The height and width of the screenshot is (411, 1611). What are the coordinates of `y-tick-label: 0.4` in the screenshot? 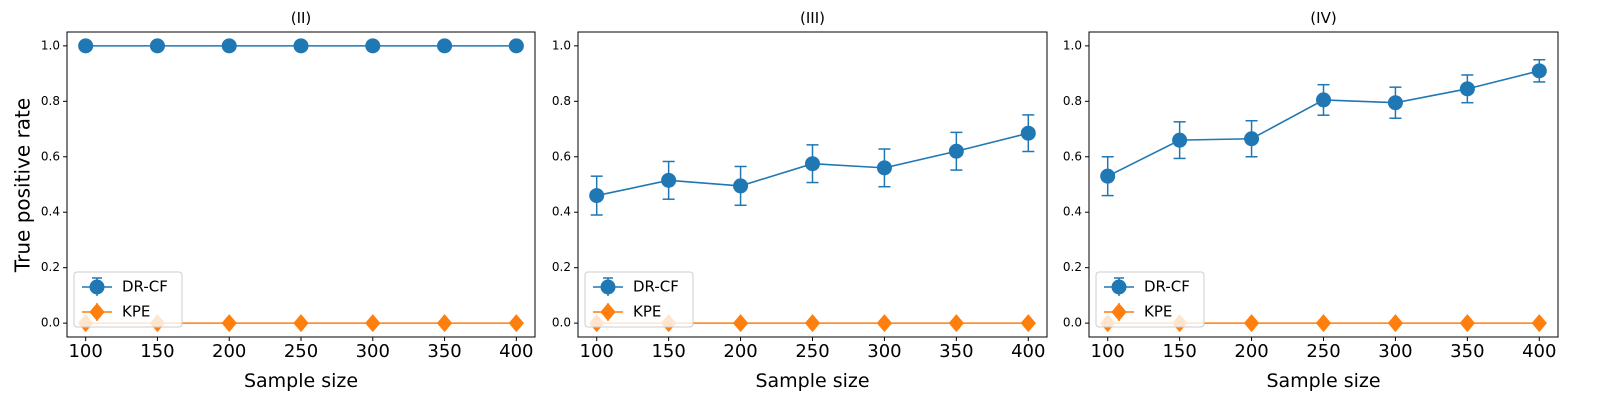 It's located at (50, 212).